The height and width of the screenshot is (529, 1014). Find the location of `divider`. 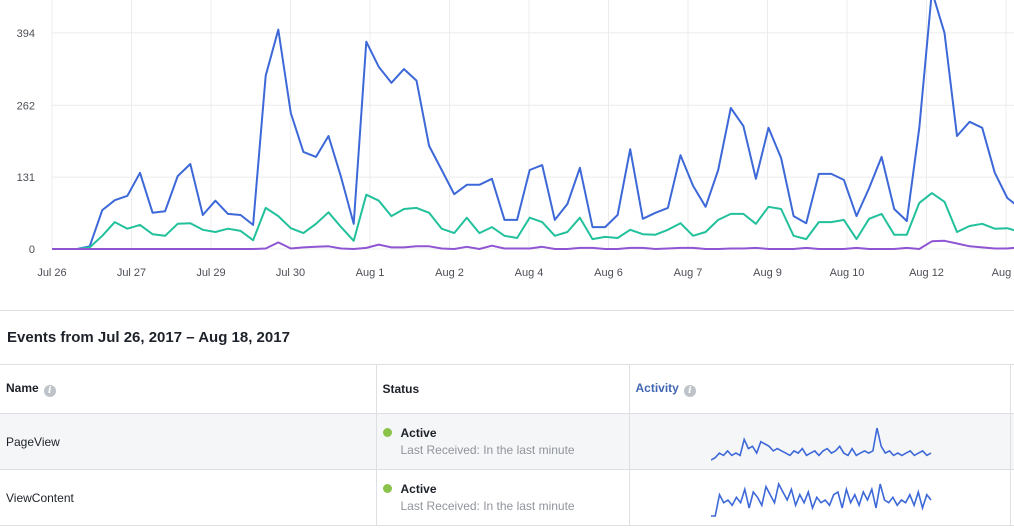

divider is located at coordinates (507, 310).